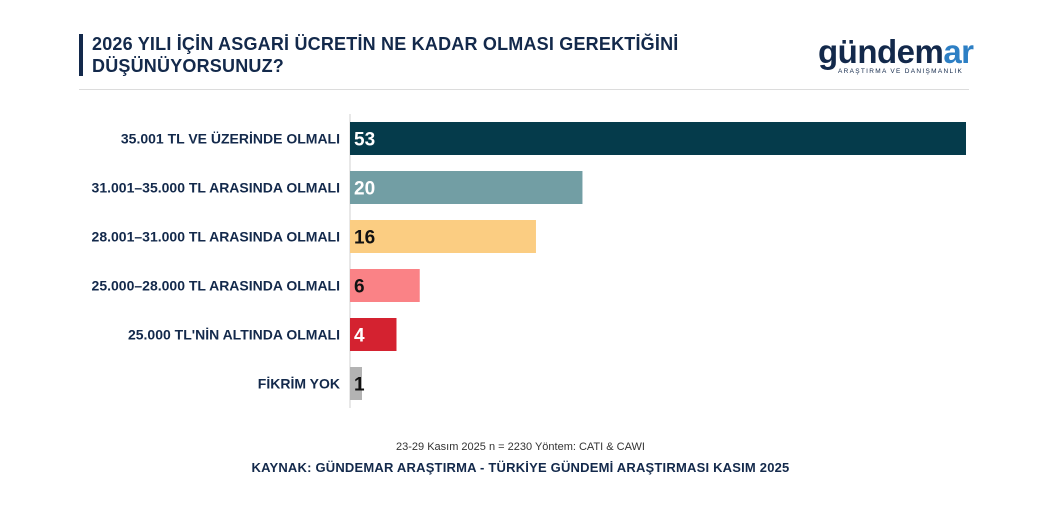 The image size is (1041, 509). What do you see at coordinates (81, 55) in the screenshot?
I see `title-accent-bar` at bounding box center [81, 55].